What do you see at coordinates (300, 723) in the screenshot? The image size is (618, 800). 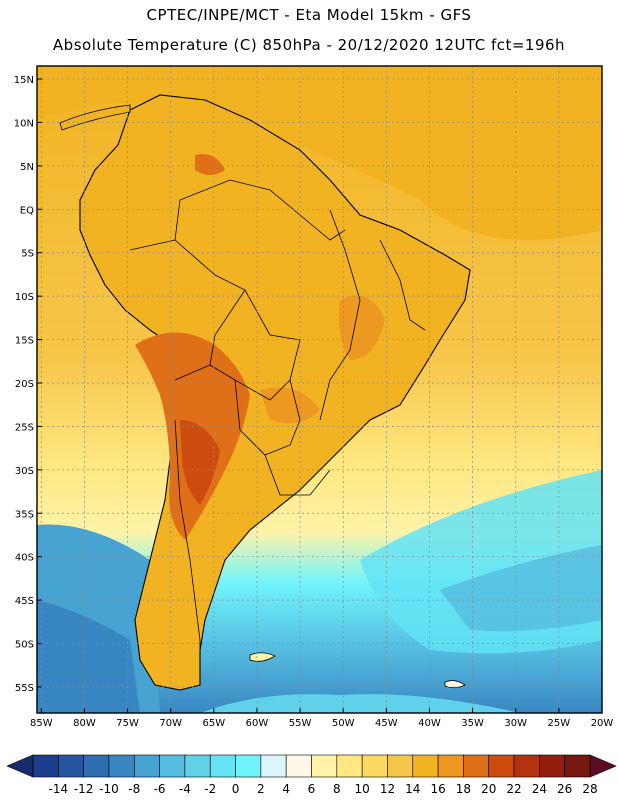 I see `longitude-label: 55W` at bounding box center [300, 723].